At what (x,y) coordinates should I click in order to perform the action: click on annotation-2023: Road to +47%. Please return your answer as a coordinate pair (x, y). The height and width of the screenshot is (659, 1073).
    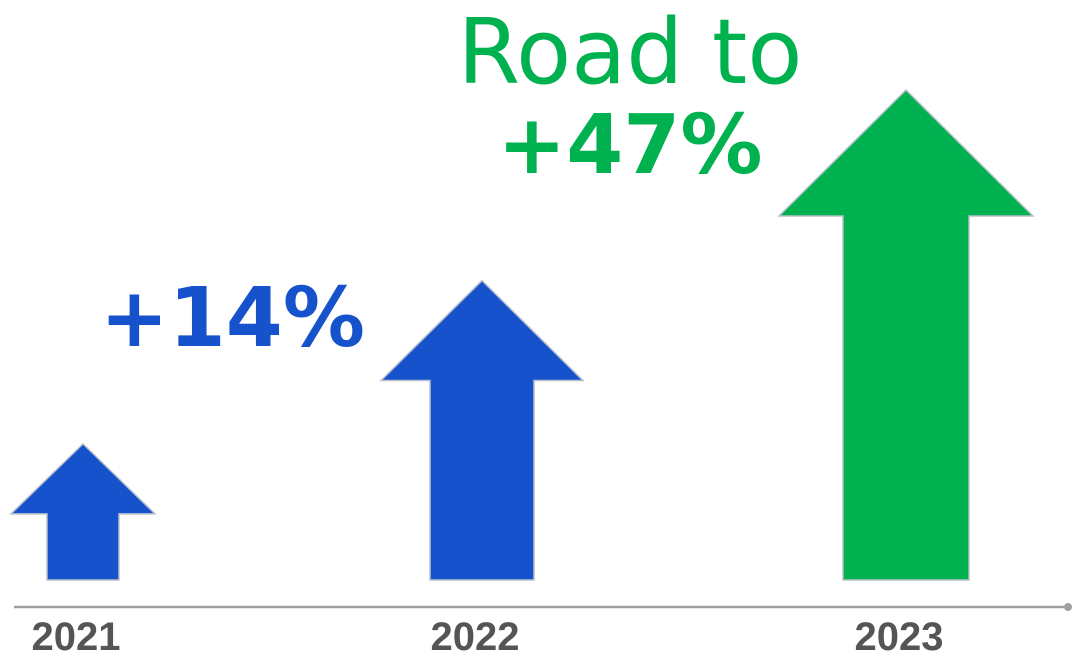
    Looking at the image, I should click on (630, 96).